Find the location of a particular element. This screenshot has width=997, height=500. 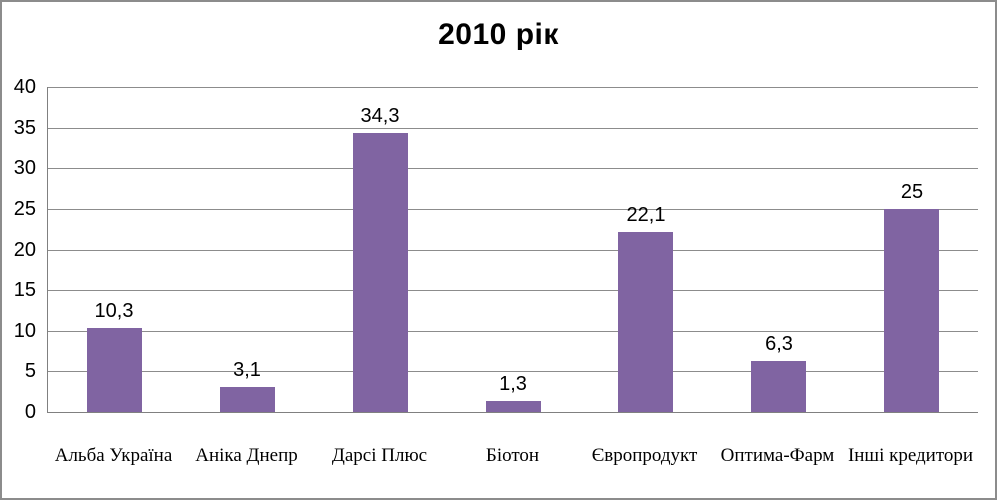

y-tick-label: 40 is located at coordinates (24, 87).